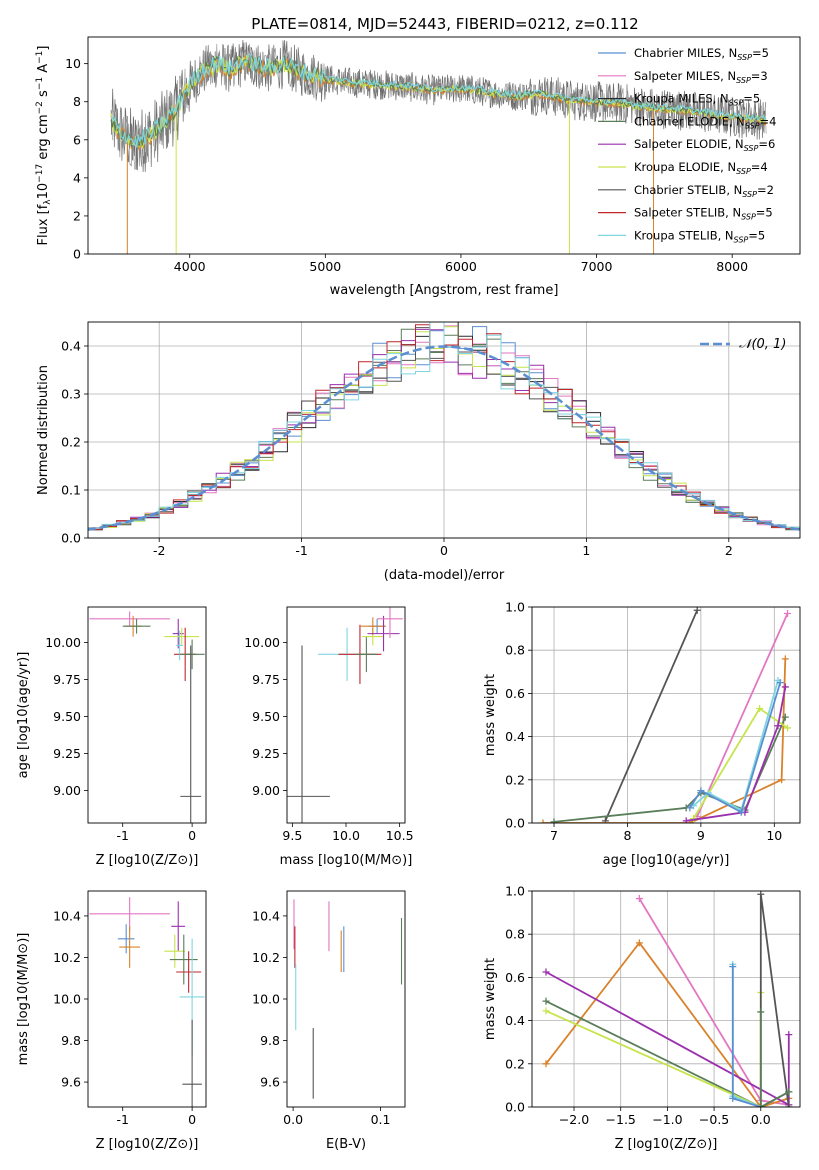 The height and width of the screenshot is (1170, 819). What do you see at coordinates (697, 100) in the screenshot?
I see `legend-entry: Kroupa MILES, NSSP=5` at bounding box center [697, 100].